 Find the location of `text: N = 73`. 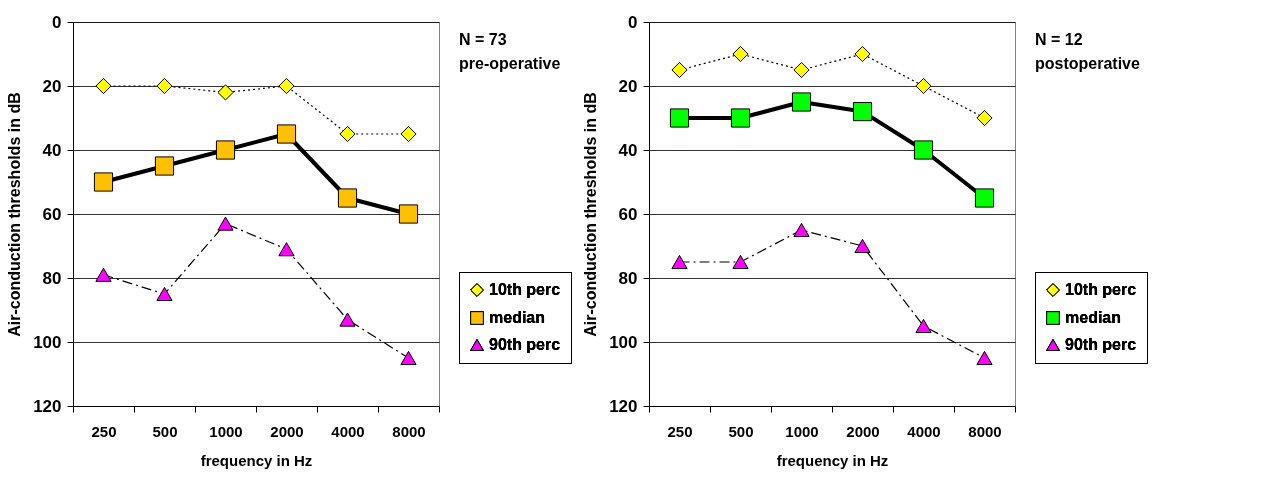

text: N = 73 is located at coordinates (483, 39).